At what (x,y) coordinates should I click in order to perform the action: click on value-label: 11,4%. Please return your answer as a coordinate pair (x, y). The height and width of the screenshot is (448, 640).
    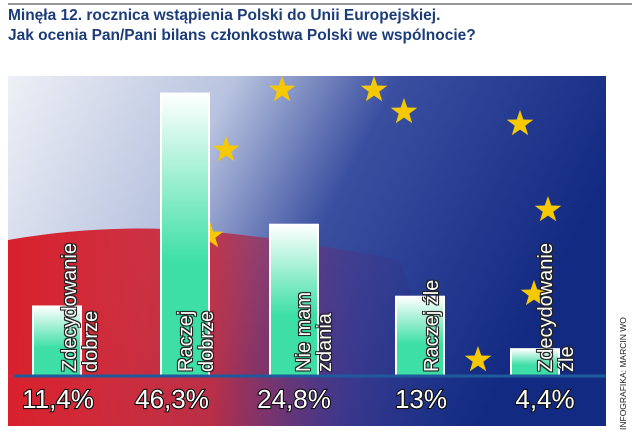
    Looking at the image, I should click on (58, 399).